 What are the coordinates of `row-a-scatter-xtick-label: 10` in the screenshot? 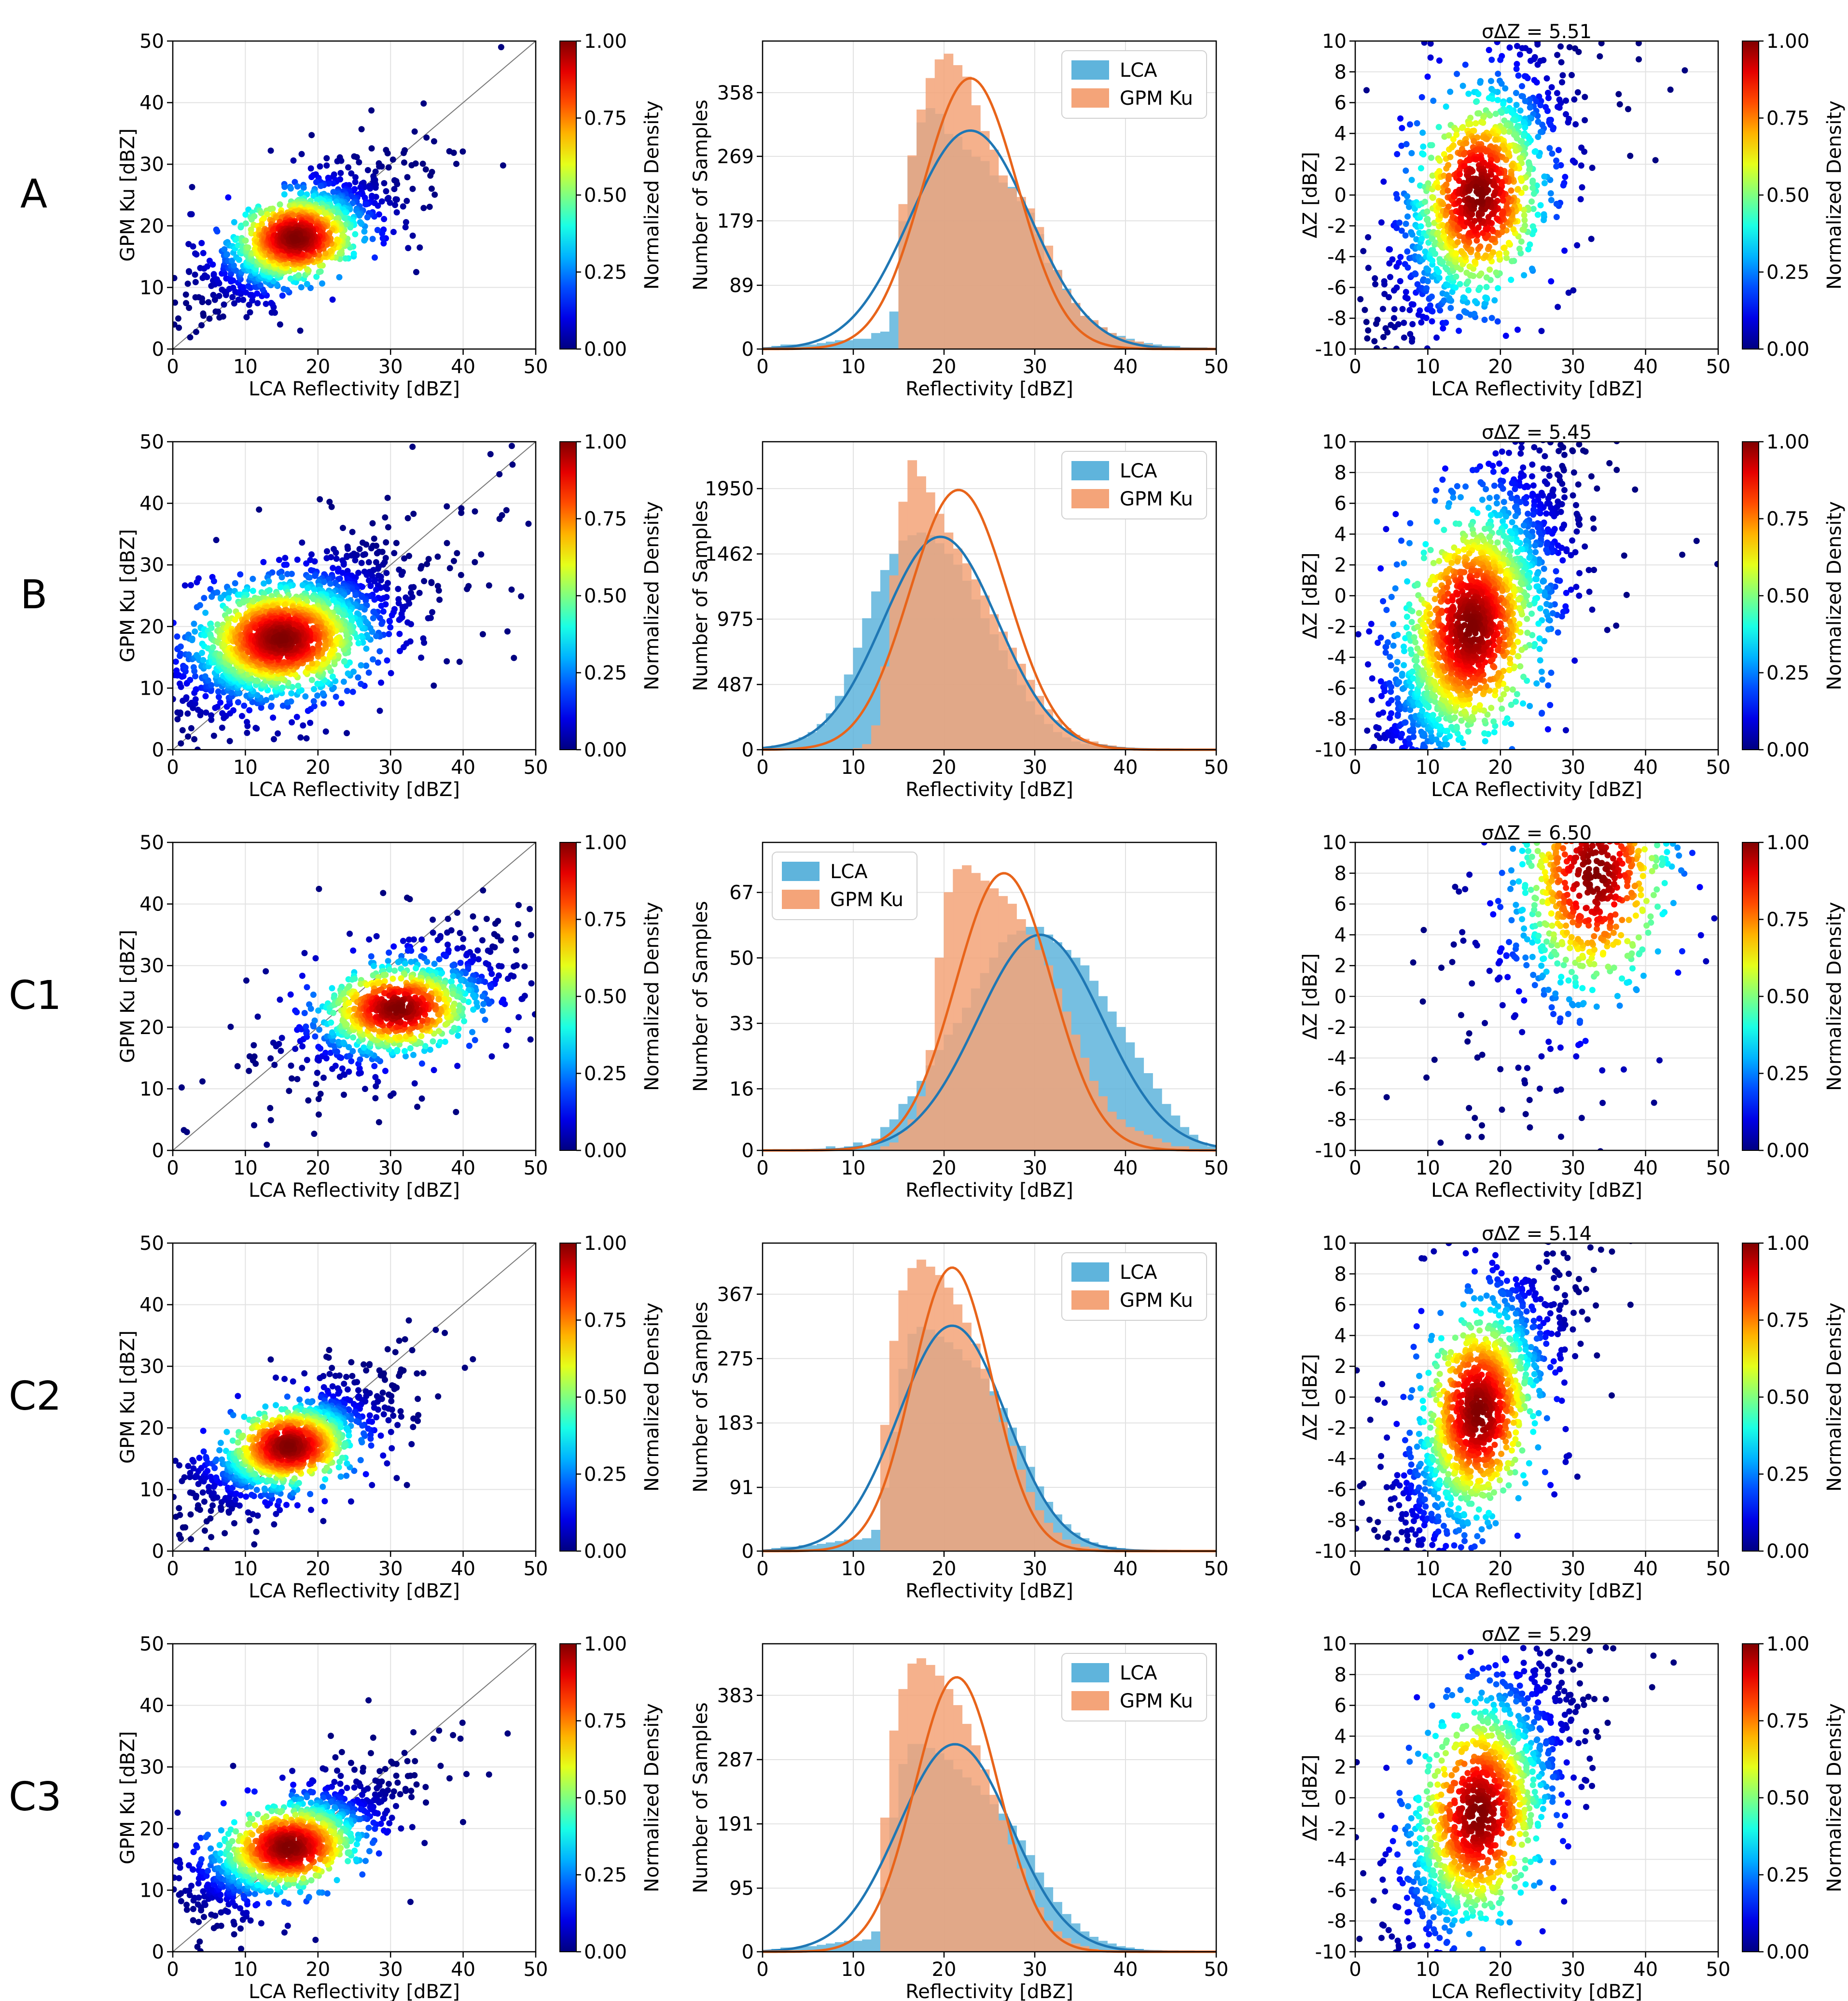 It's located at (245, 367).